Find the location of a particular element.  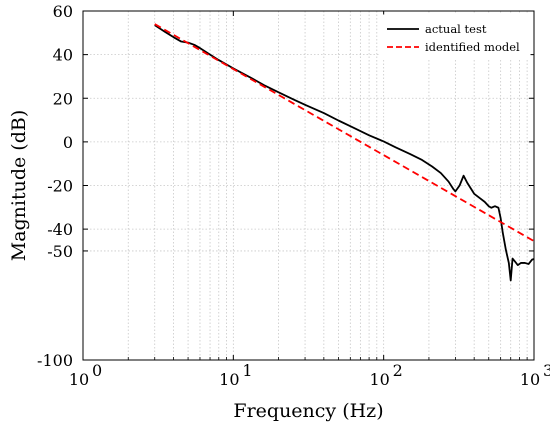

legend: actual test identified model is located at coordinates (455, 37).